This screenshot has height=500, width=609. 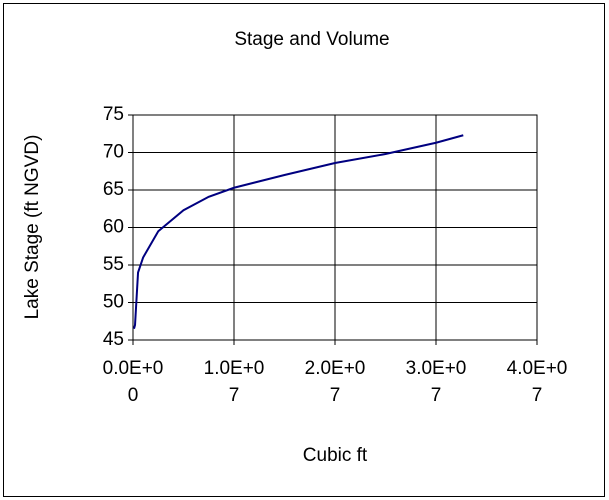 What do you see at coordinates (32, 227) in the screenshot?
I see `y-axis-label: Lake Stage (ft NGVD)` at bounding box center [32, 227].